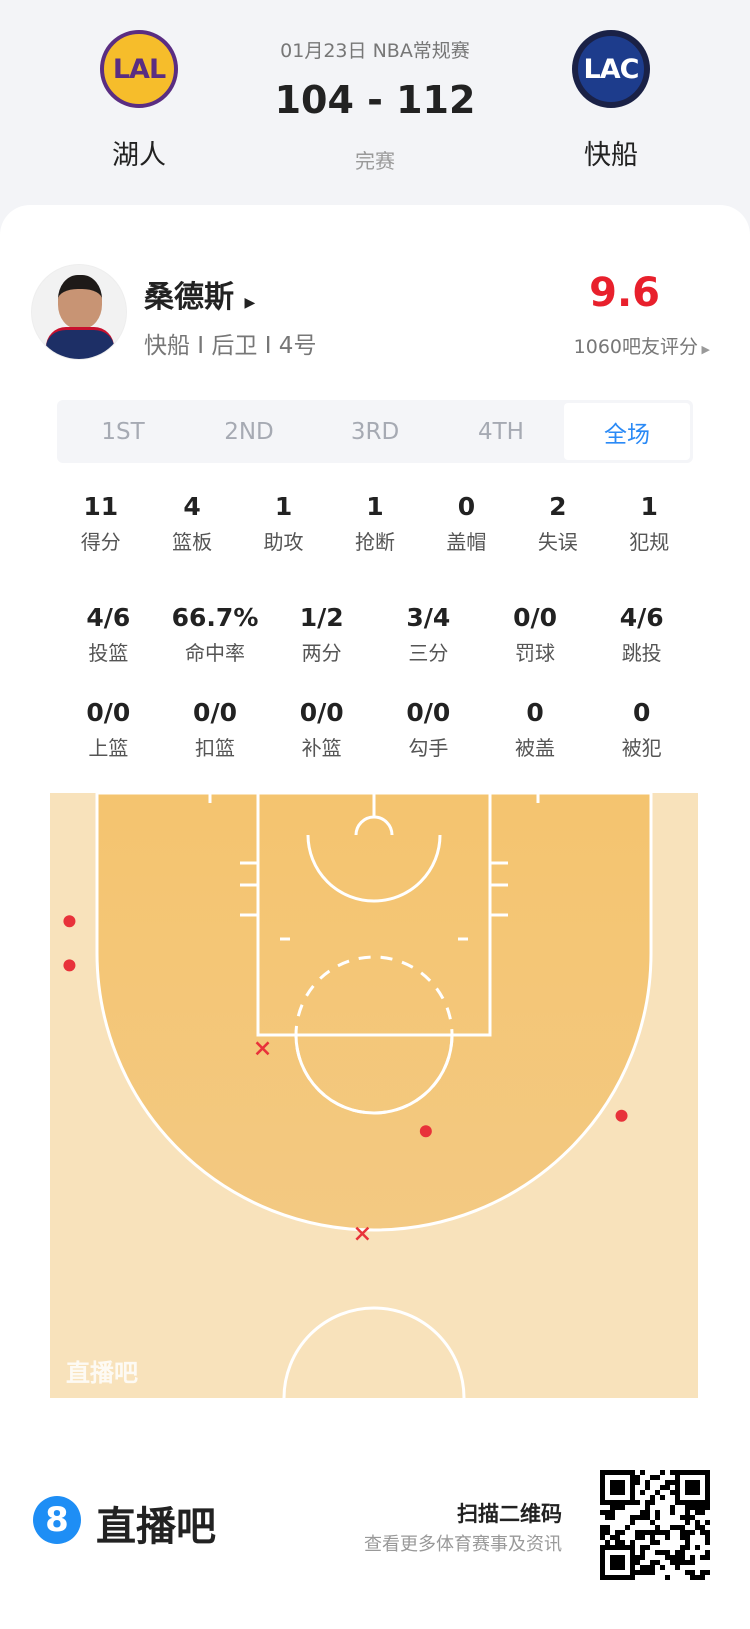 The width and height of the screenshot is (750, 1629). What do you see at coordinates (156, 1527) in the screenshot?
I see `brand-name: 直播吧` at bounding box center [156, 1527].